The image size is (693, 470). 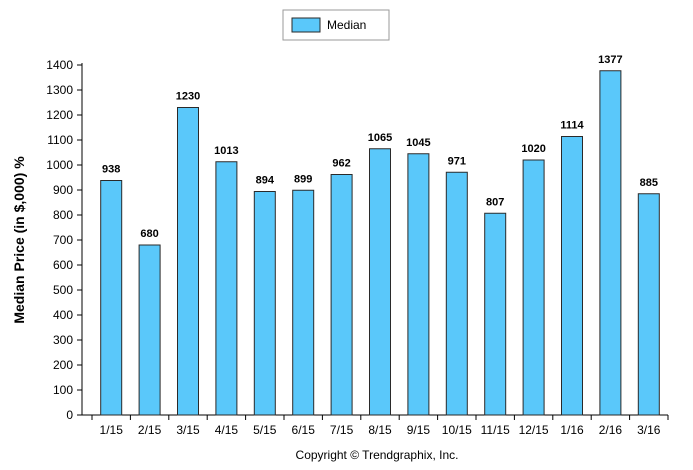 What do you see at coordinates (265, 181) in the screenshot?
I see `data-label: 894` at bounding box center [265, 181].